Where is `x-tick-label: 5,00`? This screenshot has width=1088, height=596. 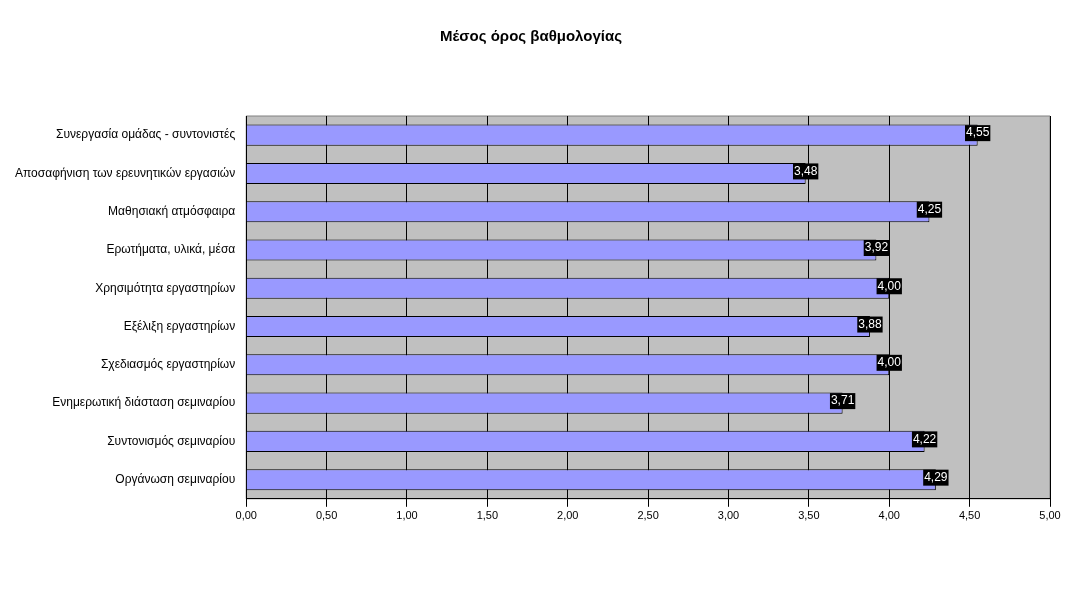 x-tick-label: 5,00 is located at coordinates (1050, 515).